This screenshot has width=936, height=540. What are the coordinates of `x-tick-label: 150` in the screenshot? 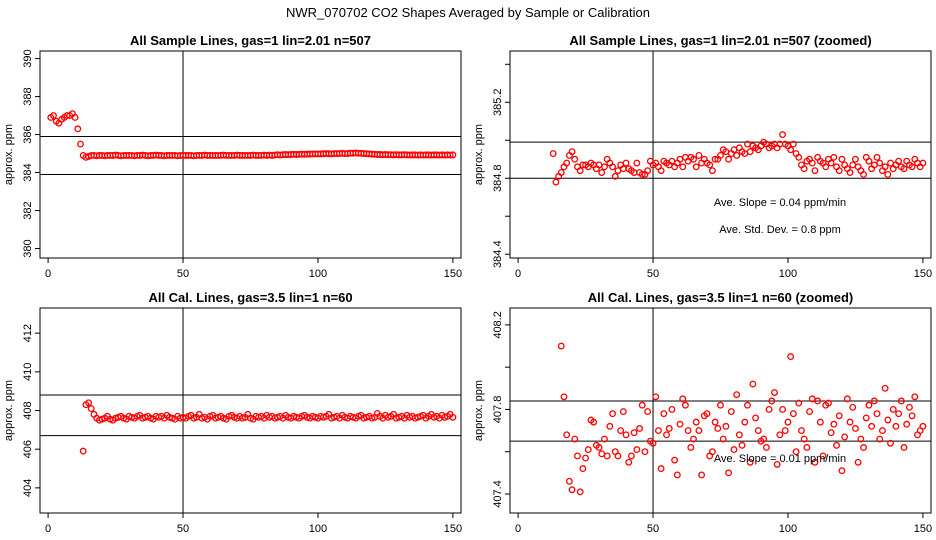 It's located at (923, 529).